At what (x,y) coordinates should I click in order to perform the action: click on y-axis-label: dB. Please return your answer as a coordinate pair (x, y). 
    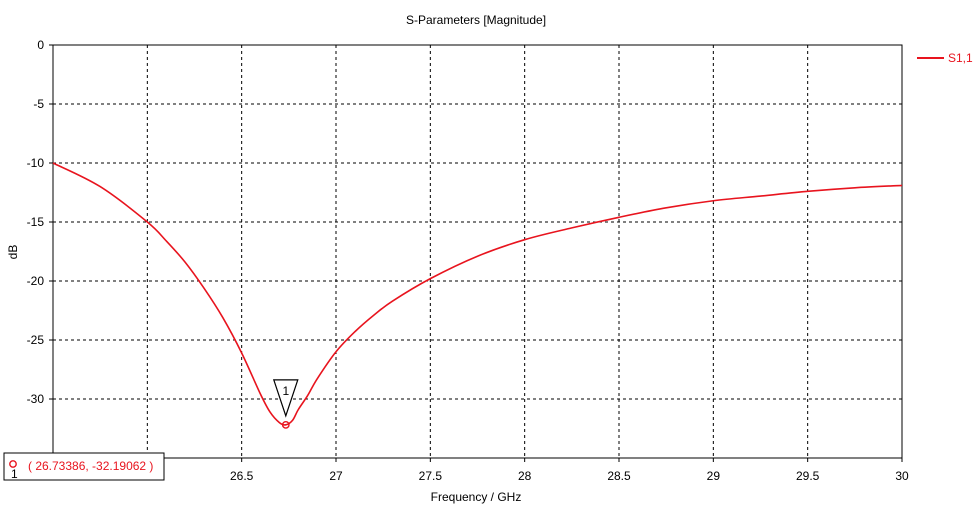
    Looking at the image, I should click on (13, 252).